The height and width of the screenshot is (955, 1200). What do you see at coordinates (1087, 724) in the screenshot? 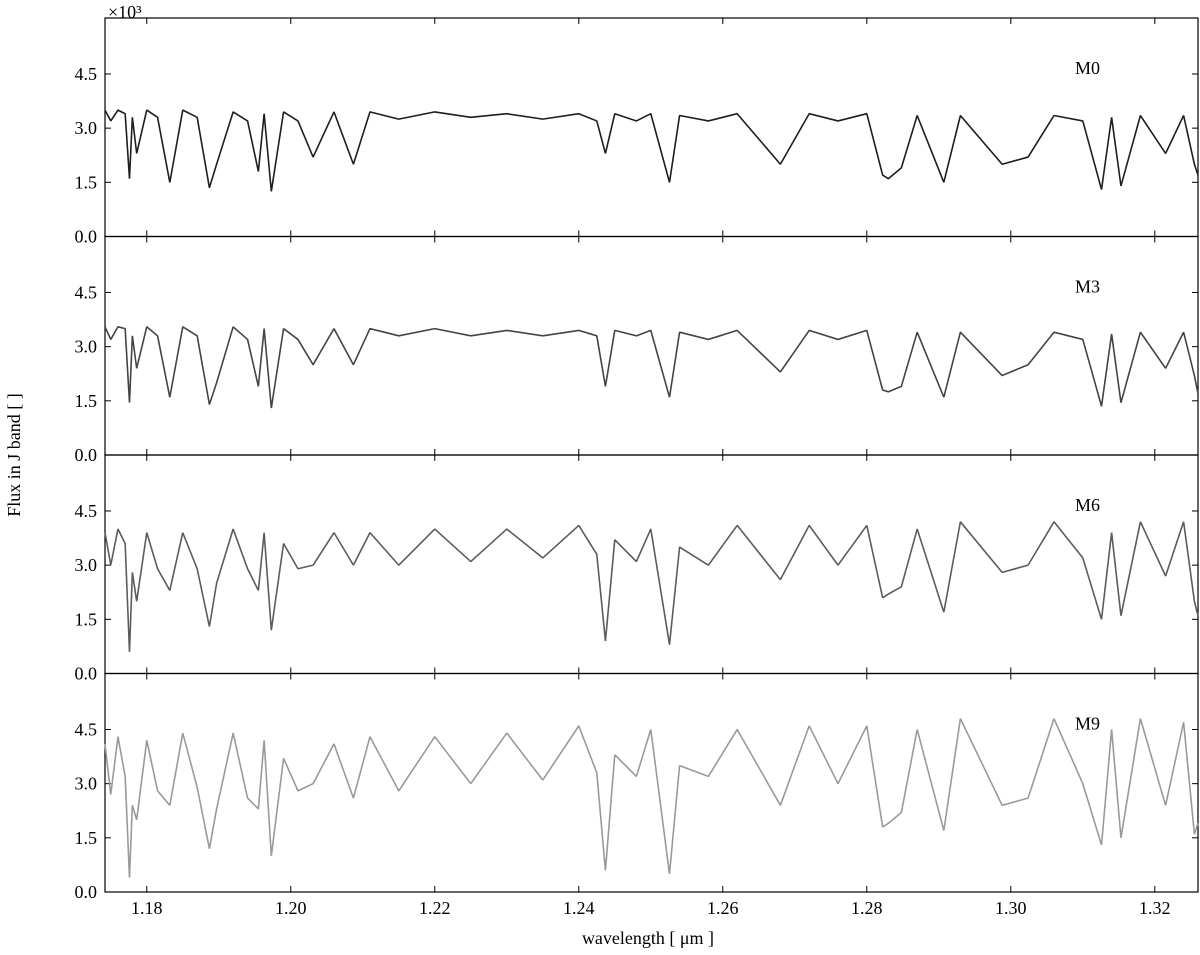
I see `series-label: M9` at bounding box center [1087, 724].